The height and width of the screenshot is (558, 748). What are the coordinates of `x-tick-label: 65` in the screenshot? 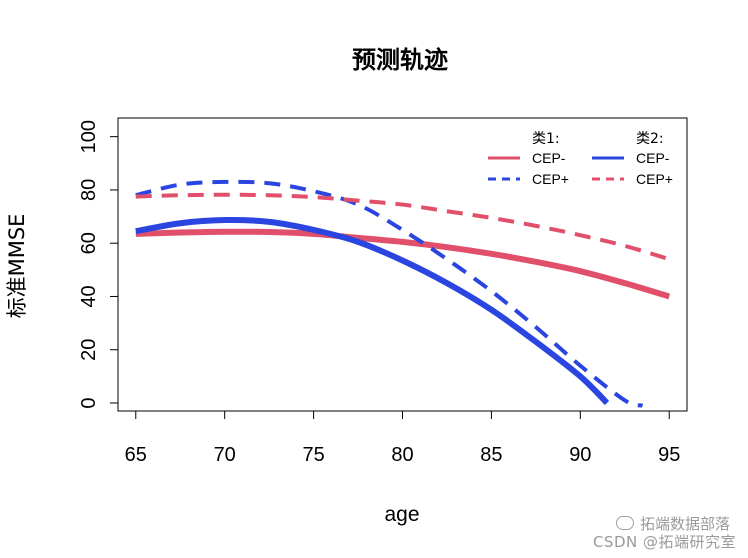 It's located at (136, 455).